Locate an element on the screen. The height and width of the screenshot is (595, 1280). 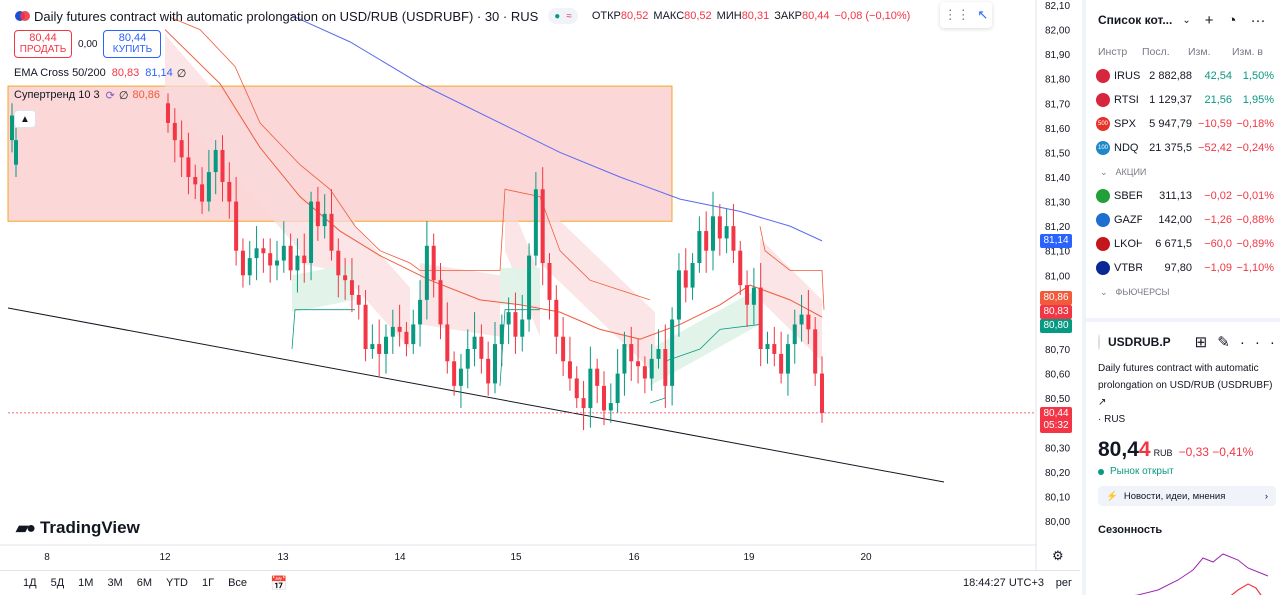
news-label: Новости, идеи, мнения is located at coordinates (1174, 496).